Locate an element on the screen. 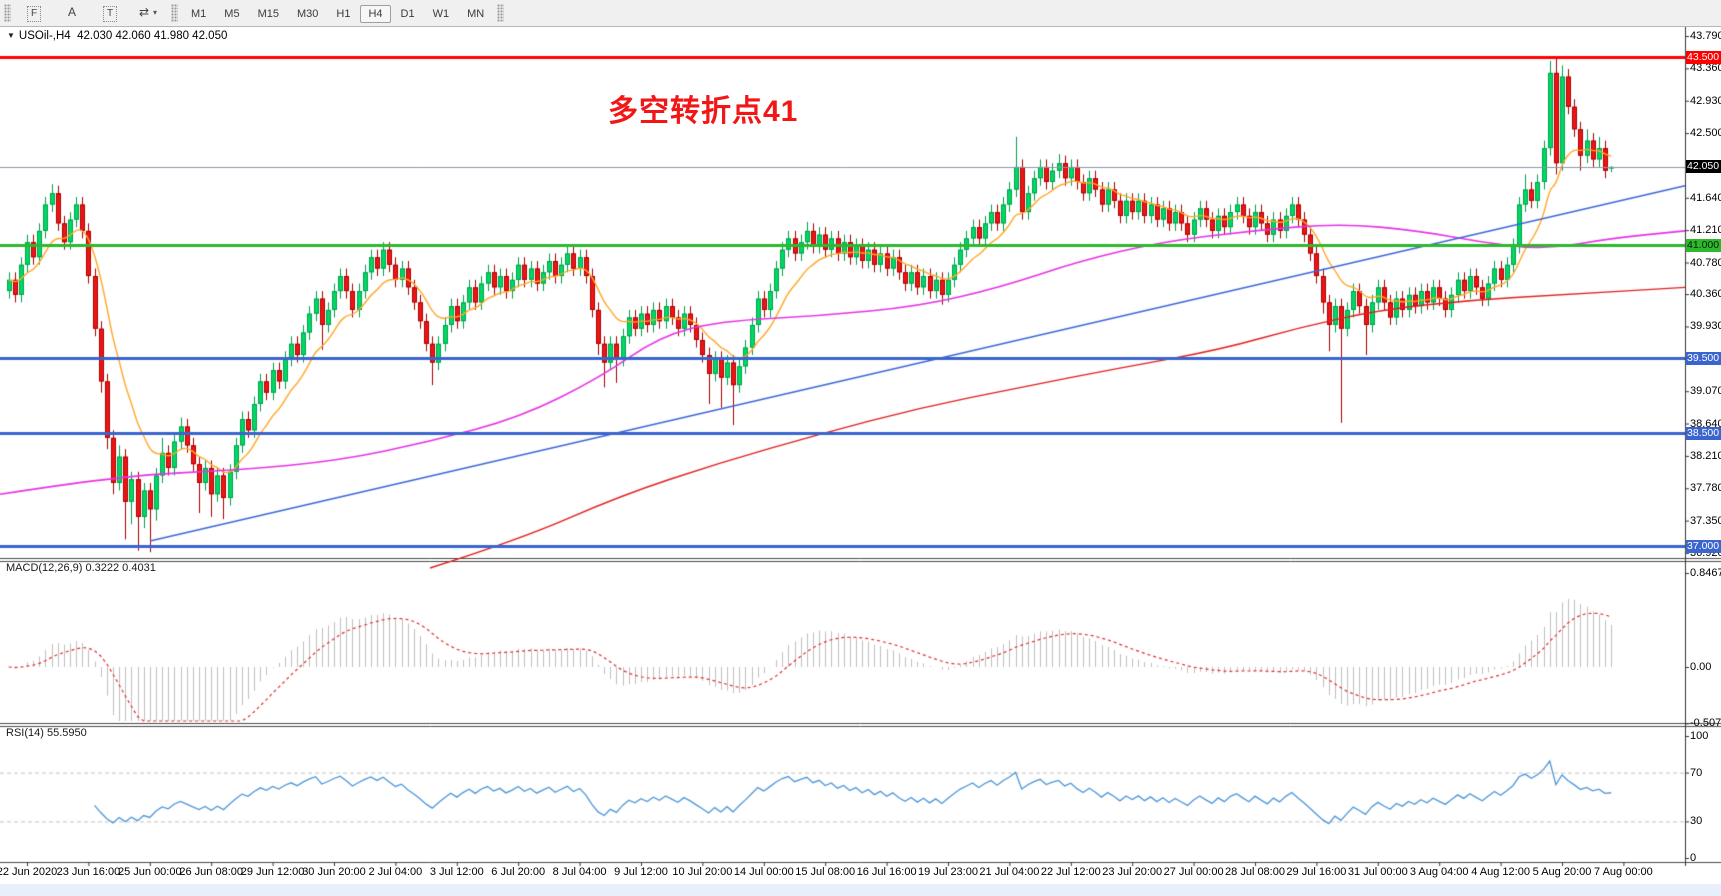 The width and height of the screenshot is (1721, 896). time-tick: 21 Jul 04:00 is located at coordinates (1009, 872).